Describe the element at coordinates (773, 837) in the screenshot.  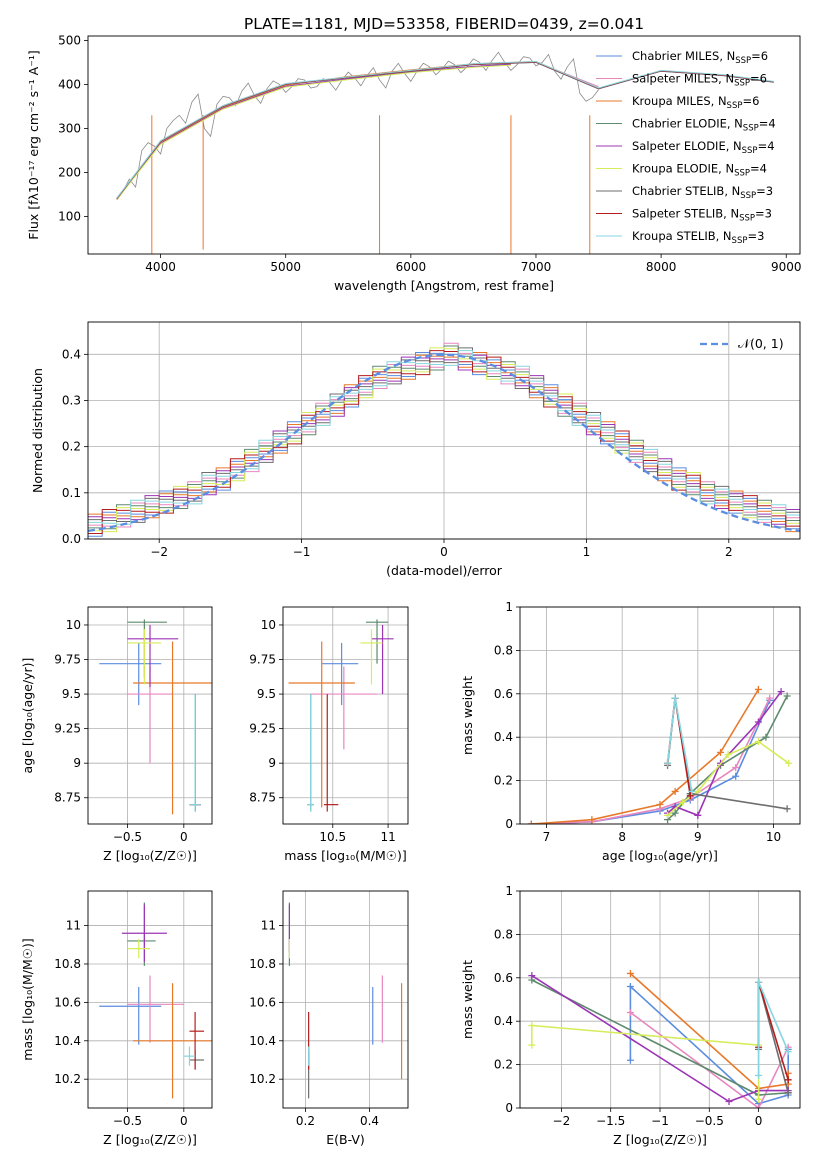
I see `x-tick-label: 10` at that location.